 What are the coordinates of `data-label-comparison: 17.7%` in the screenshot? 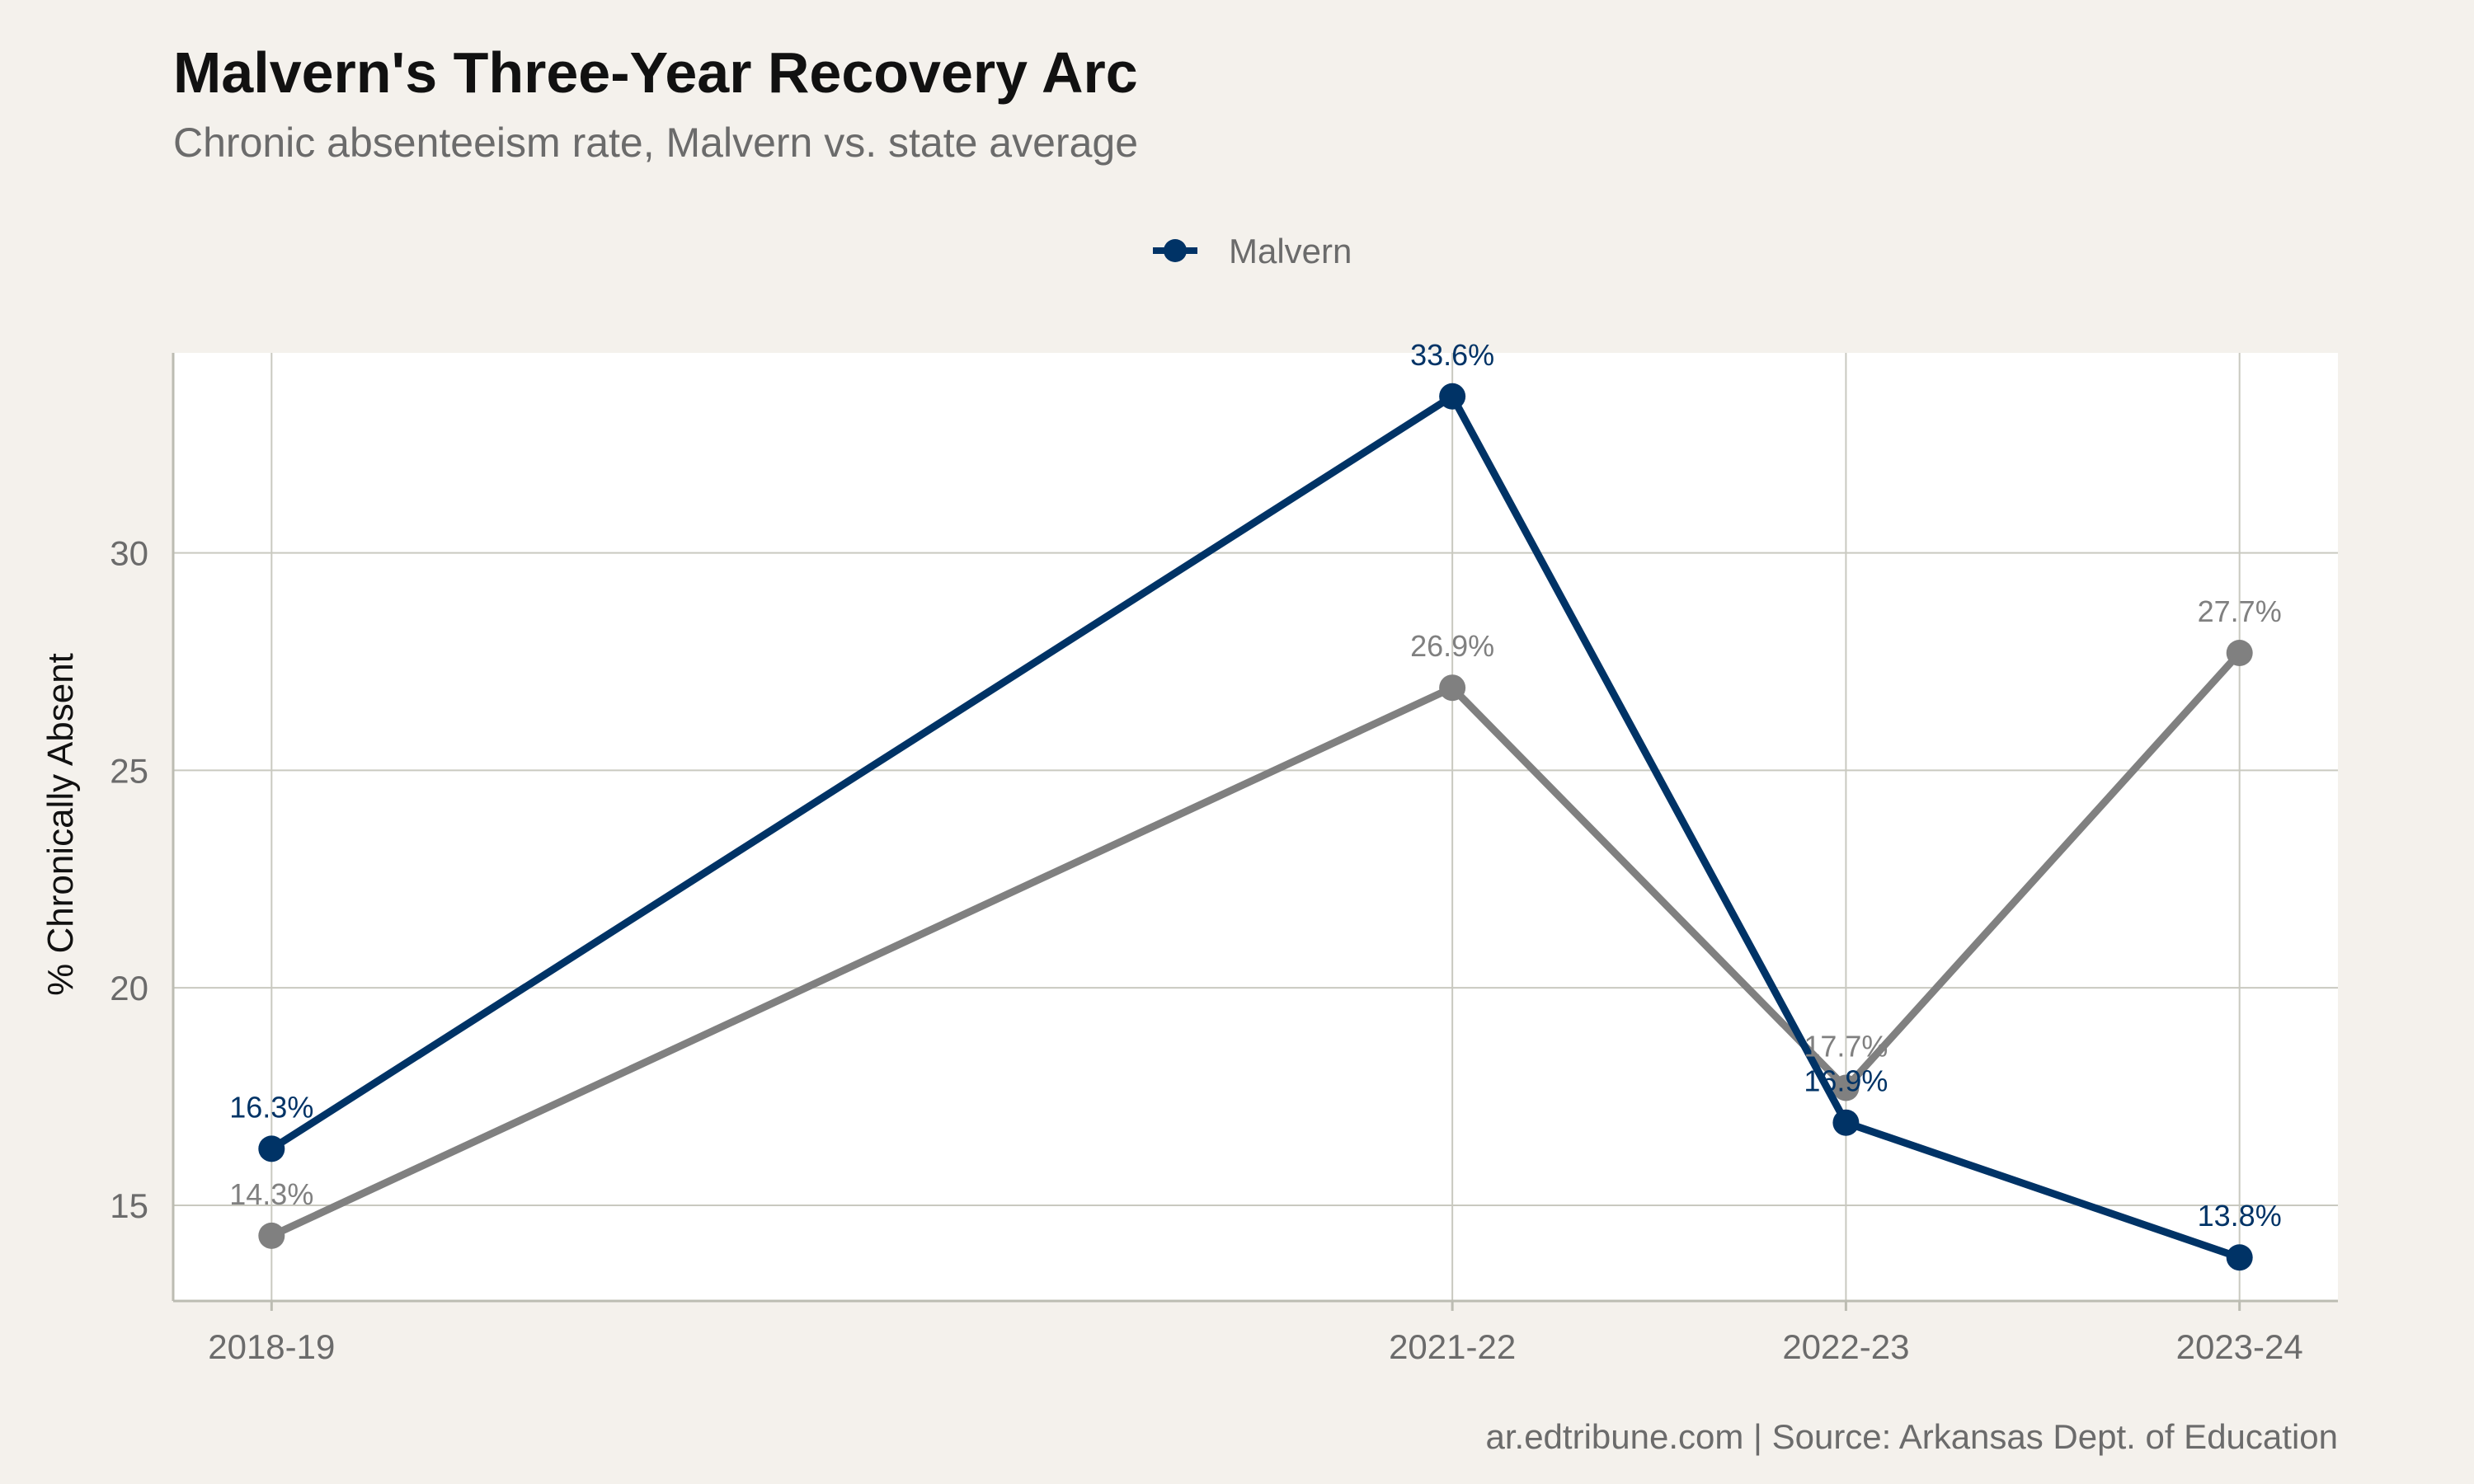 It's located at (1846, 1047).